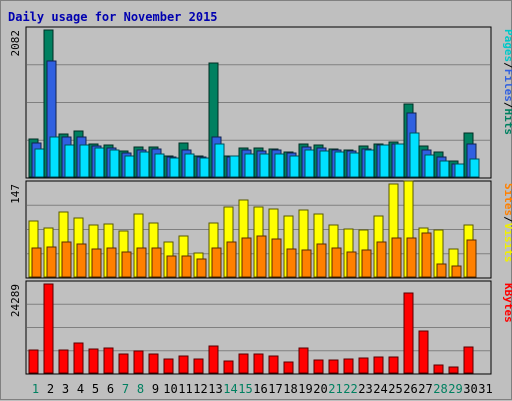 The height and width of the screenshot is (401, 512). What do you see at coordinates (15, 194) in the screenshot?
I see `panel-scale-label: 147` at bounding box center [15, 194].